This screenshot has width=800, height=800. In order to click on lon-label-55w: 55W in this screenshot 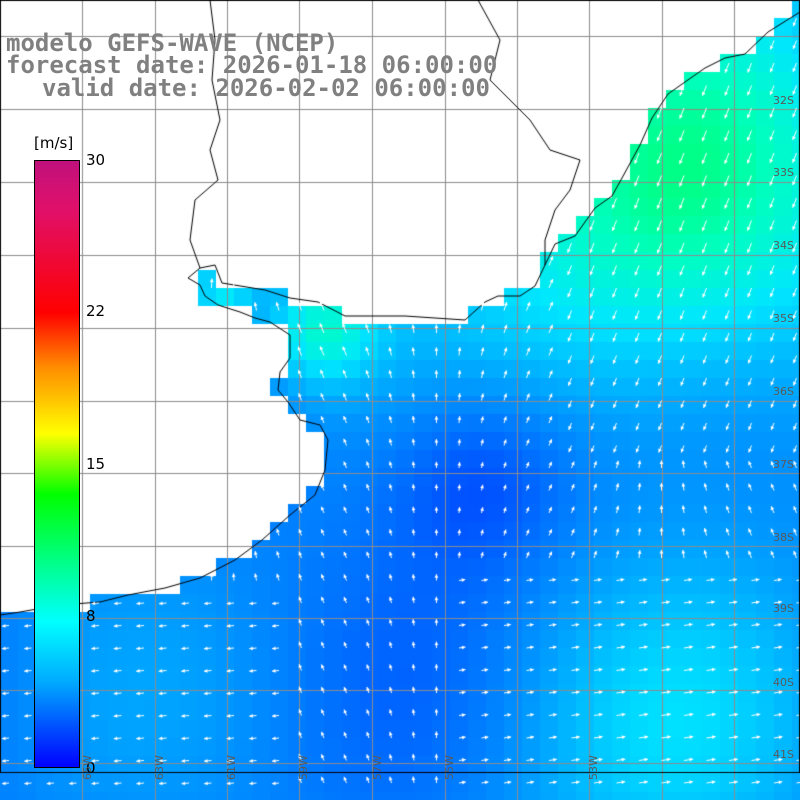, I will do `click(449, 767)`.